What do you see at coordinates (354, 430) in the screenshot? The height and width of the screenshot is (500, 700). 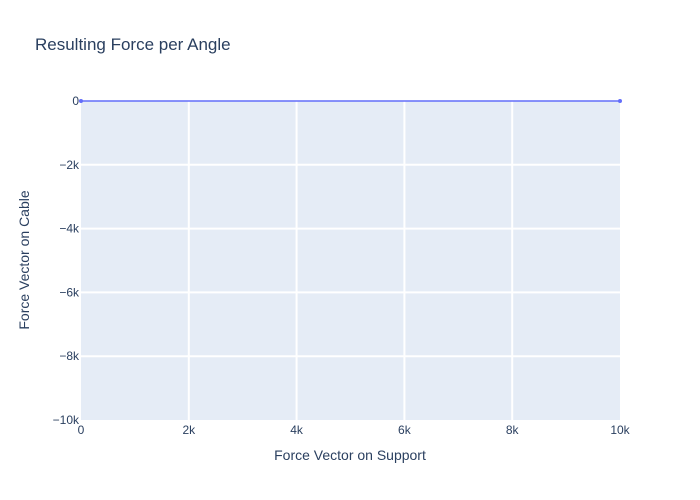 I see `x-axis-ticks: 0 2k 4k 6k 8k 10k` at bounding box center [354, 430].